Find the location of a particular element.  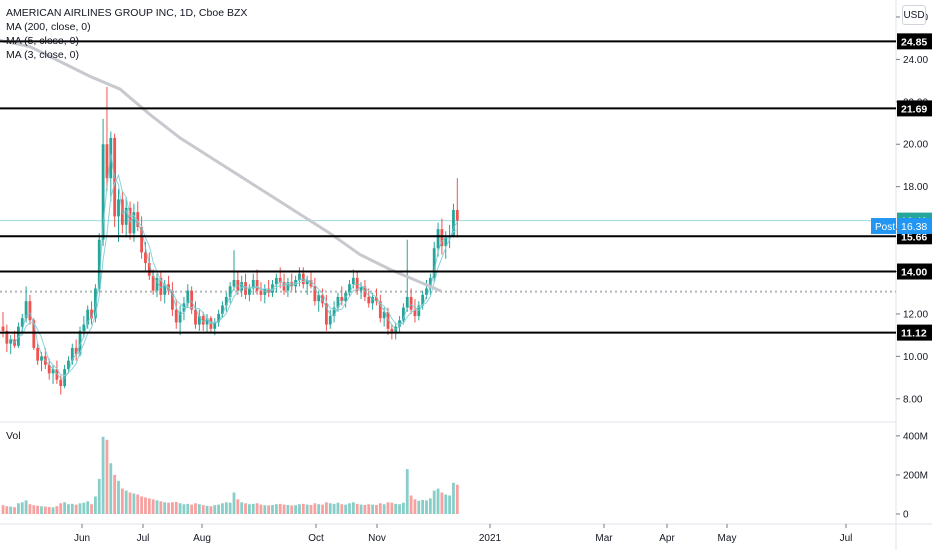

time-tick-label: Nov is located at coordinates (377, 538).